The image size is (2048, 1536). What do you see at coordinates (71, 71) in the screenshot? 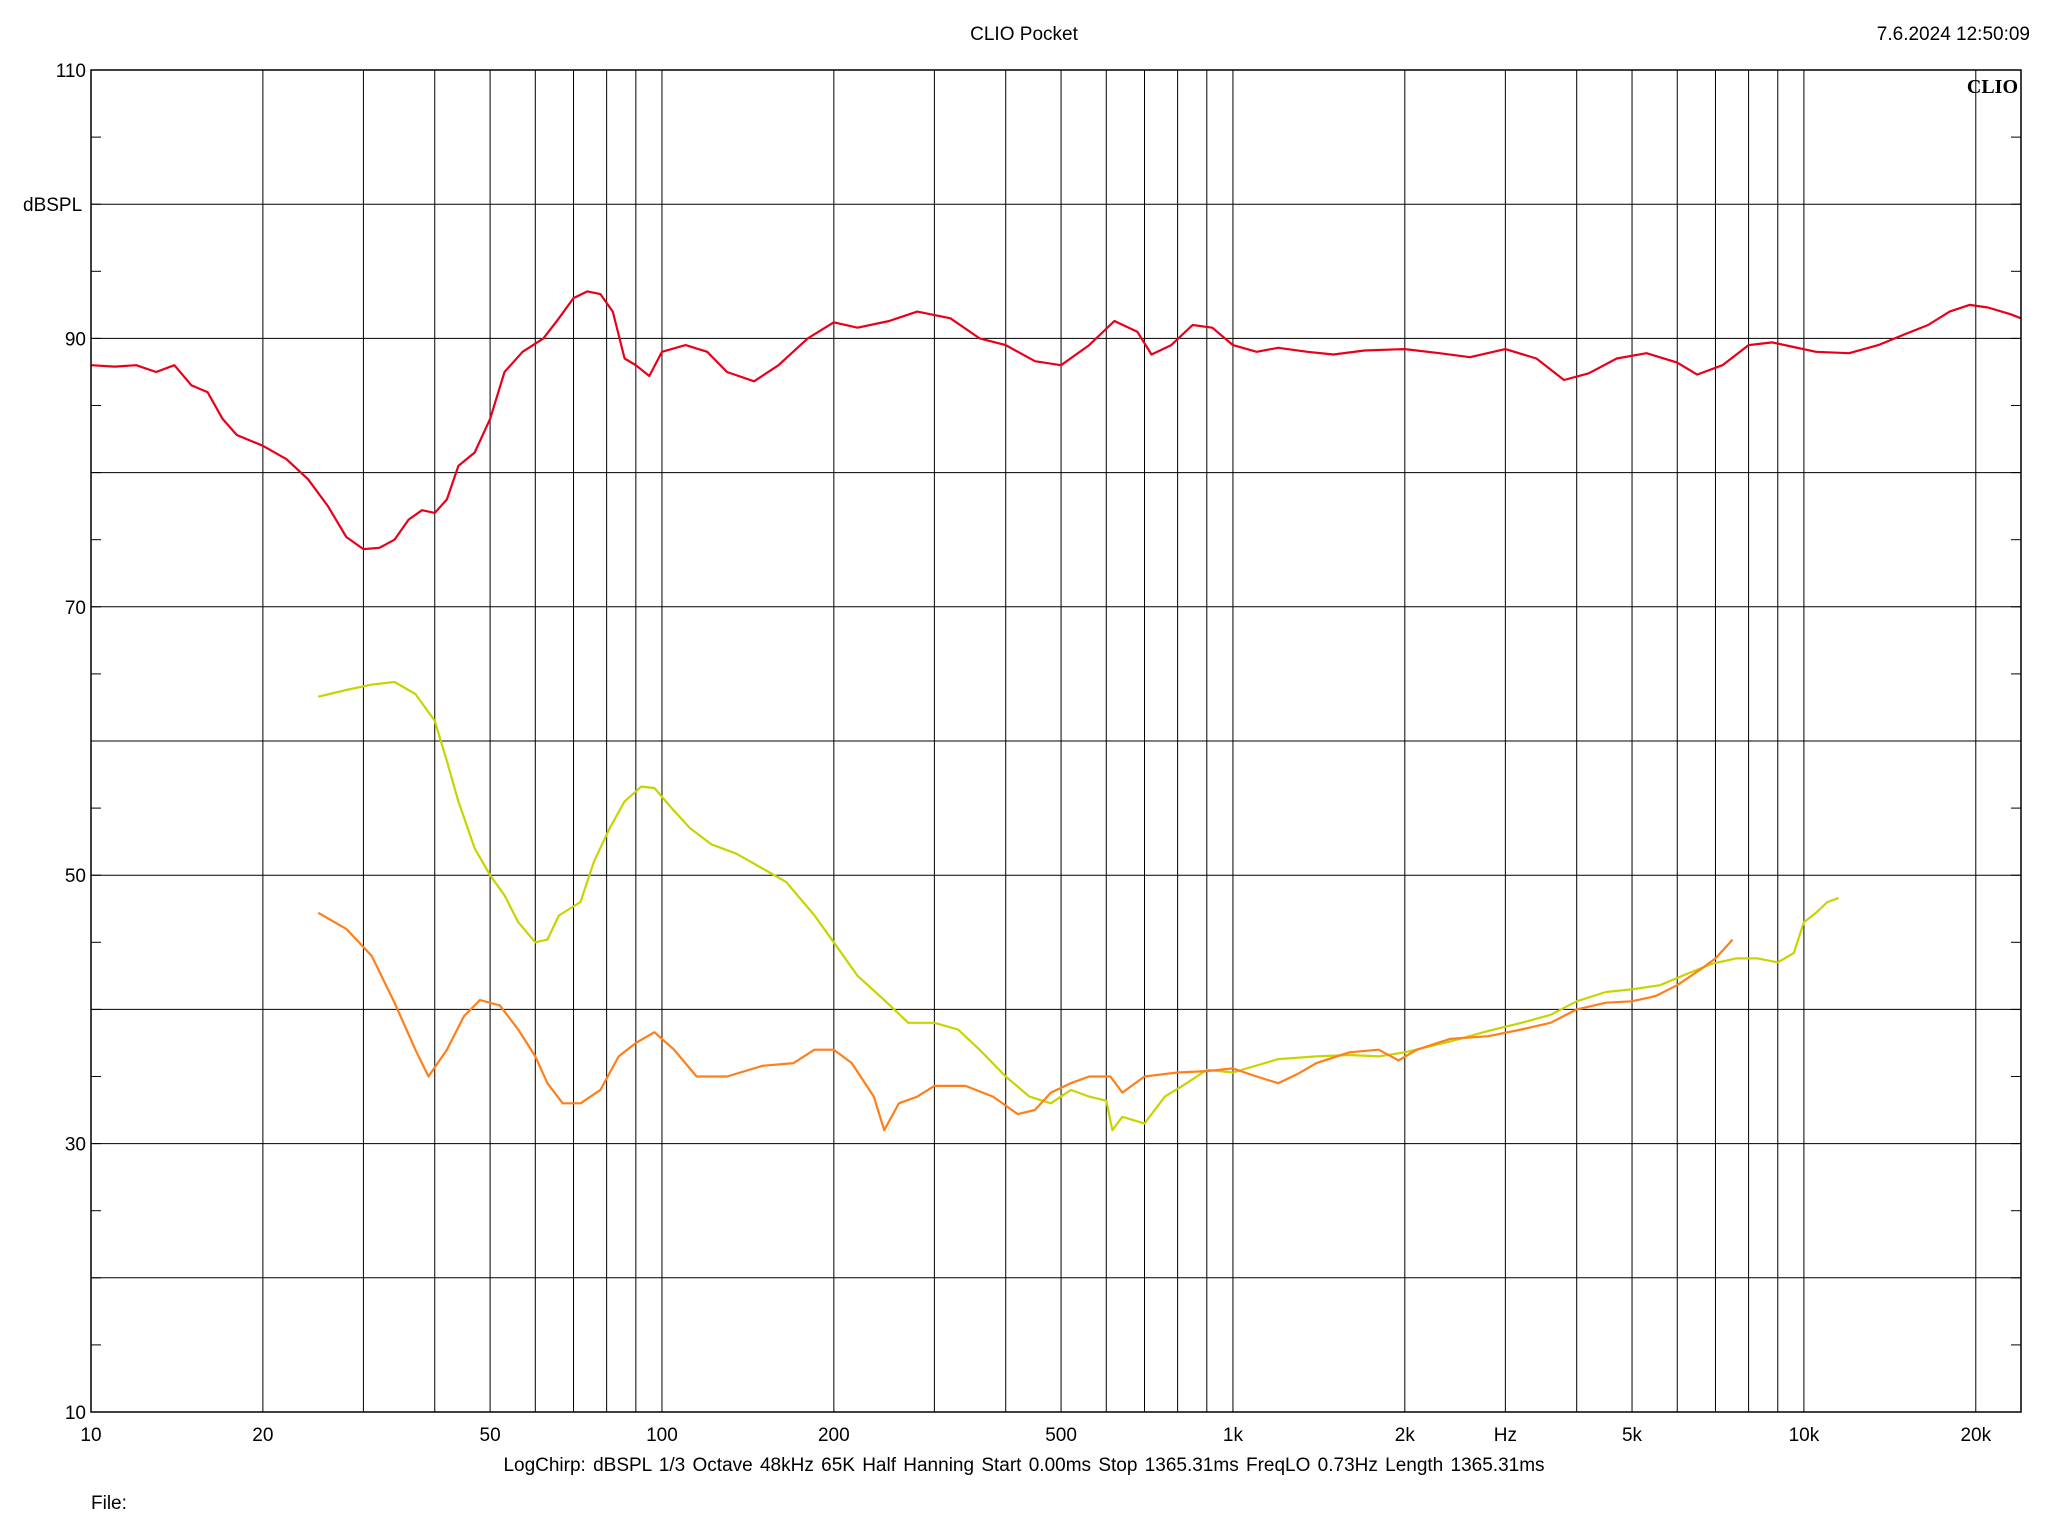
I see `y-tick-label: 110` at bounding box center [71, 71].